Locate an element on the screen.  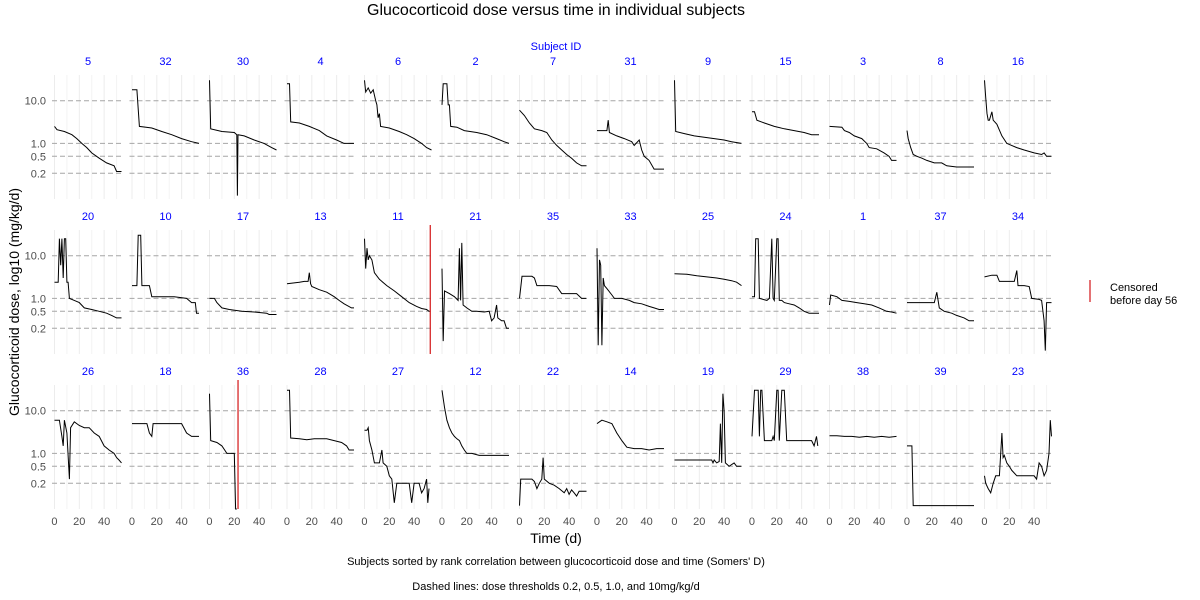
subject-id-label: 29 is located at coordinates (785, 372).